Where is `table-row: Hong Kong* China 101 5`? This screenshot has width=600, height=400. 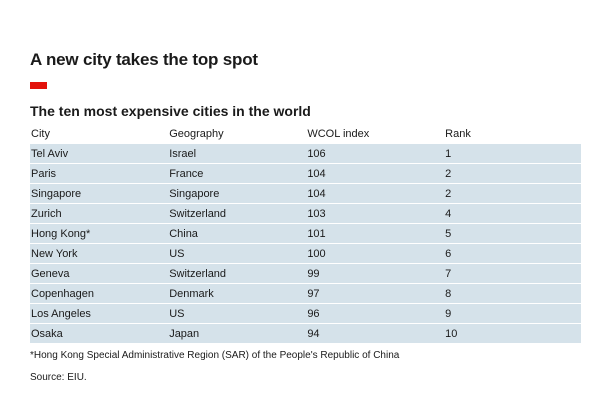
table-row: Hong Kong* China 101 5 is located at coordinates (305, 233).